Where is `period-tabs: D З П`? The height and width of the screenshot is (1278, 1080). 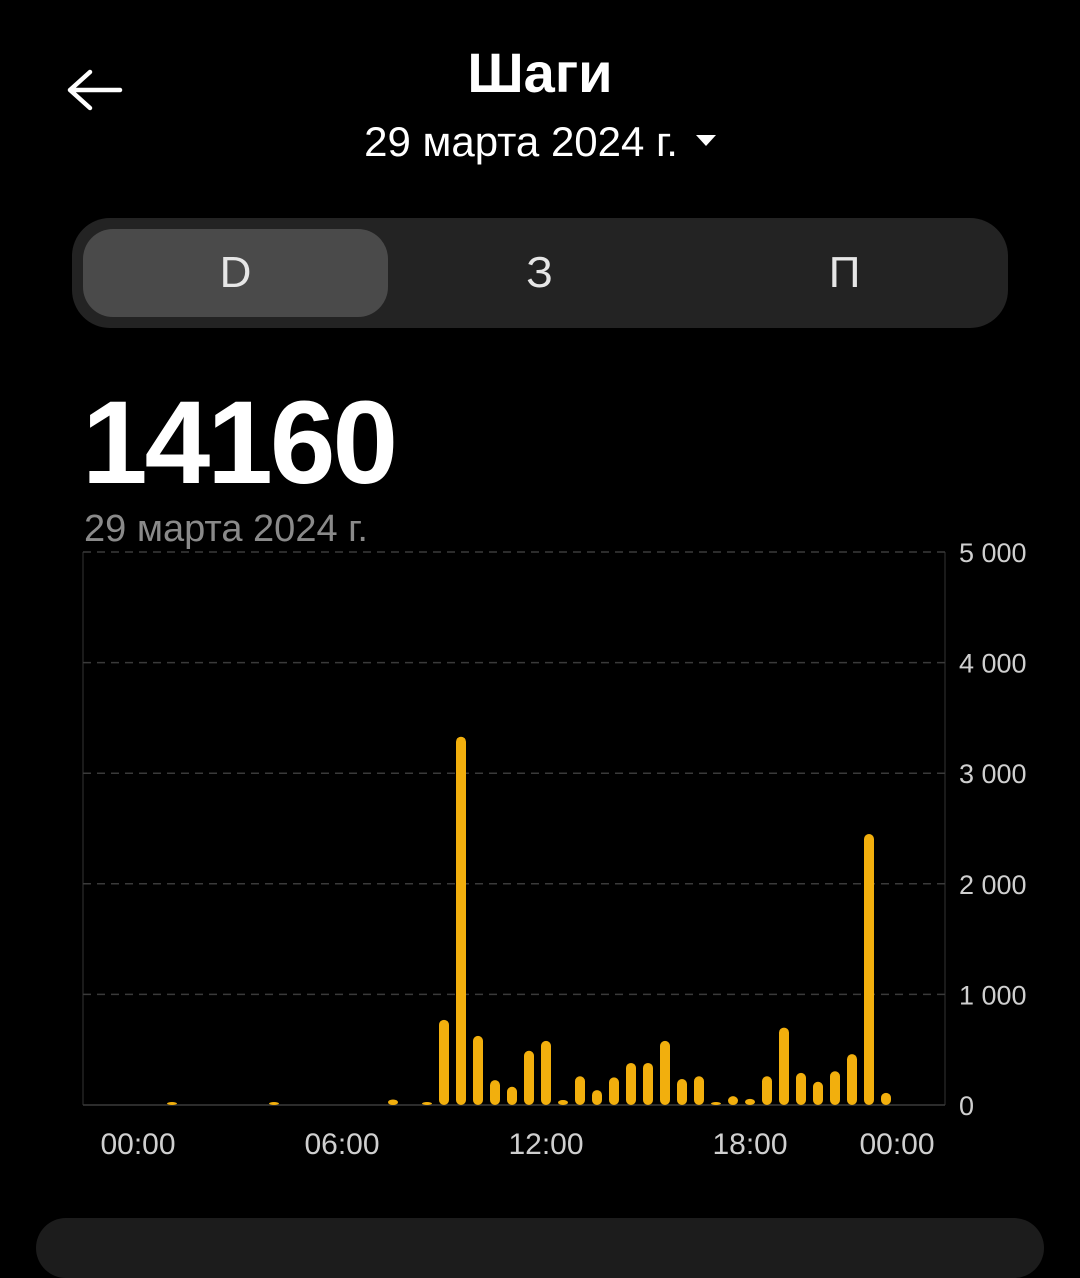 period-tabs: D З П is located at coordinates (540, 273).